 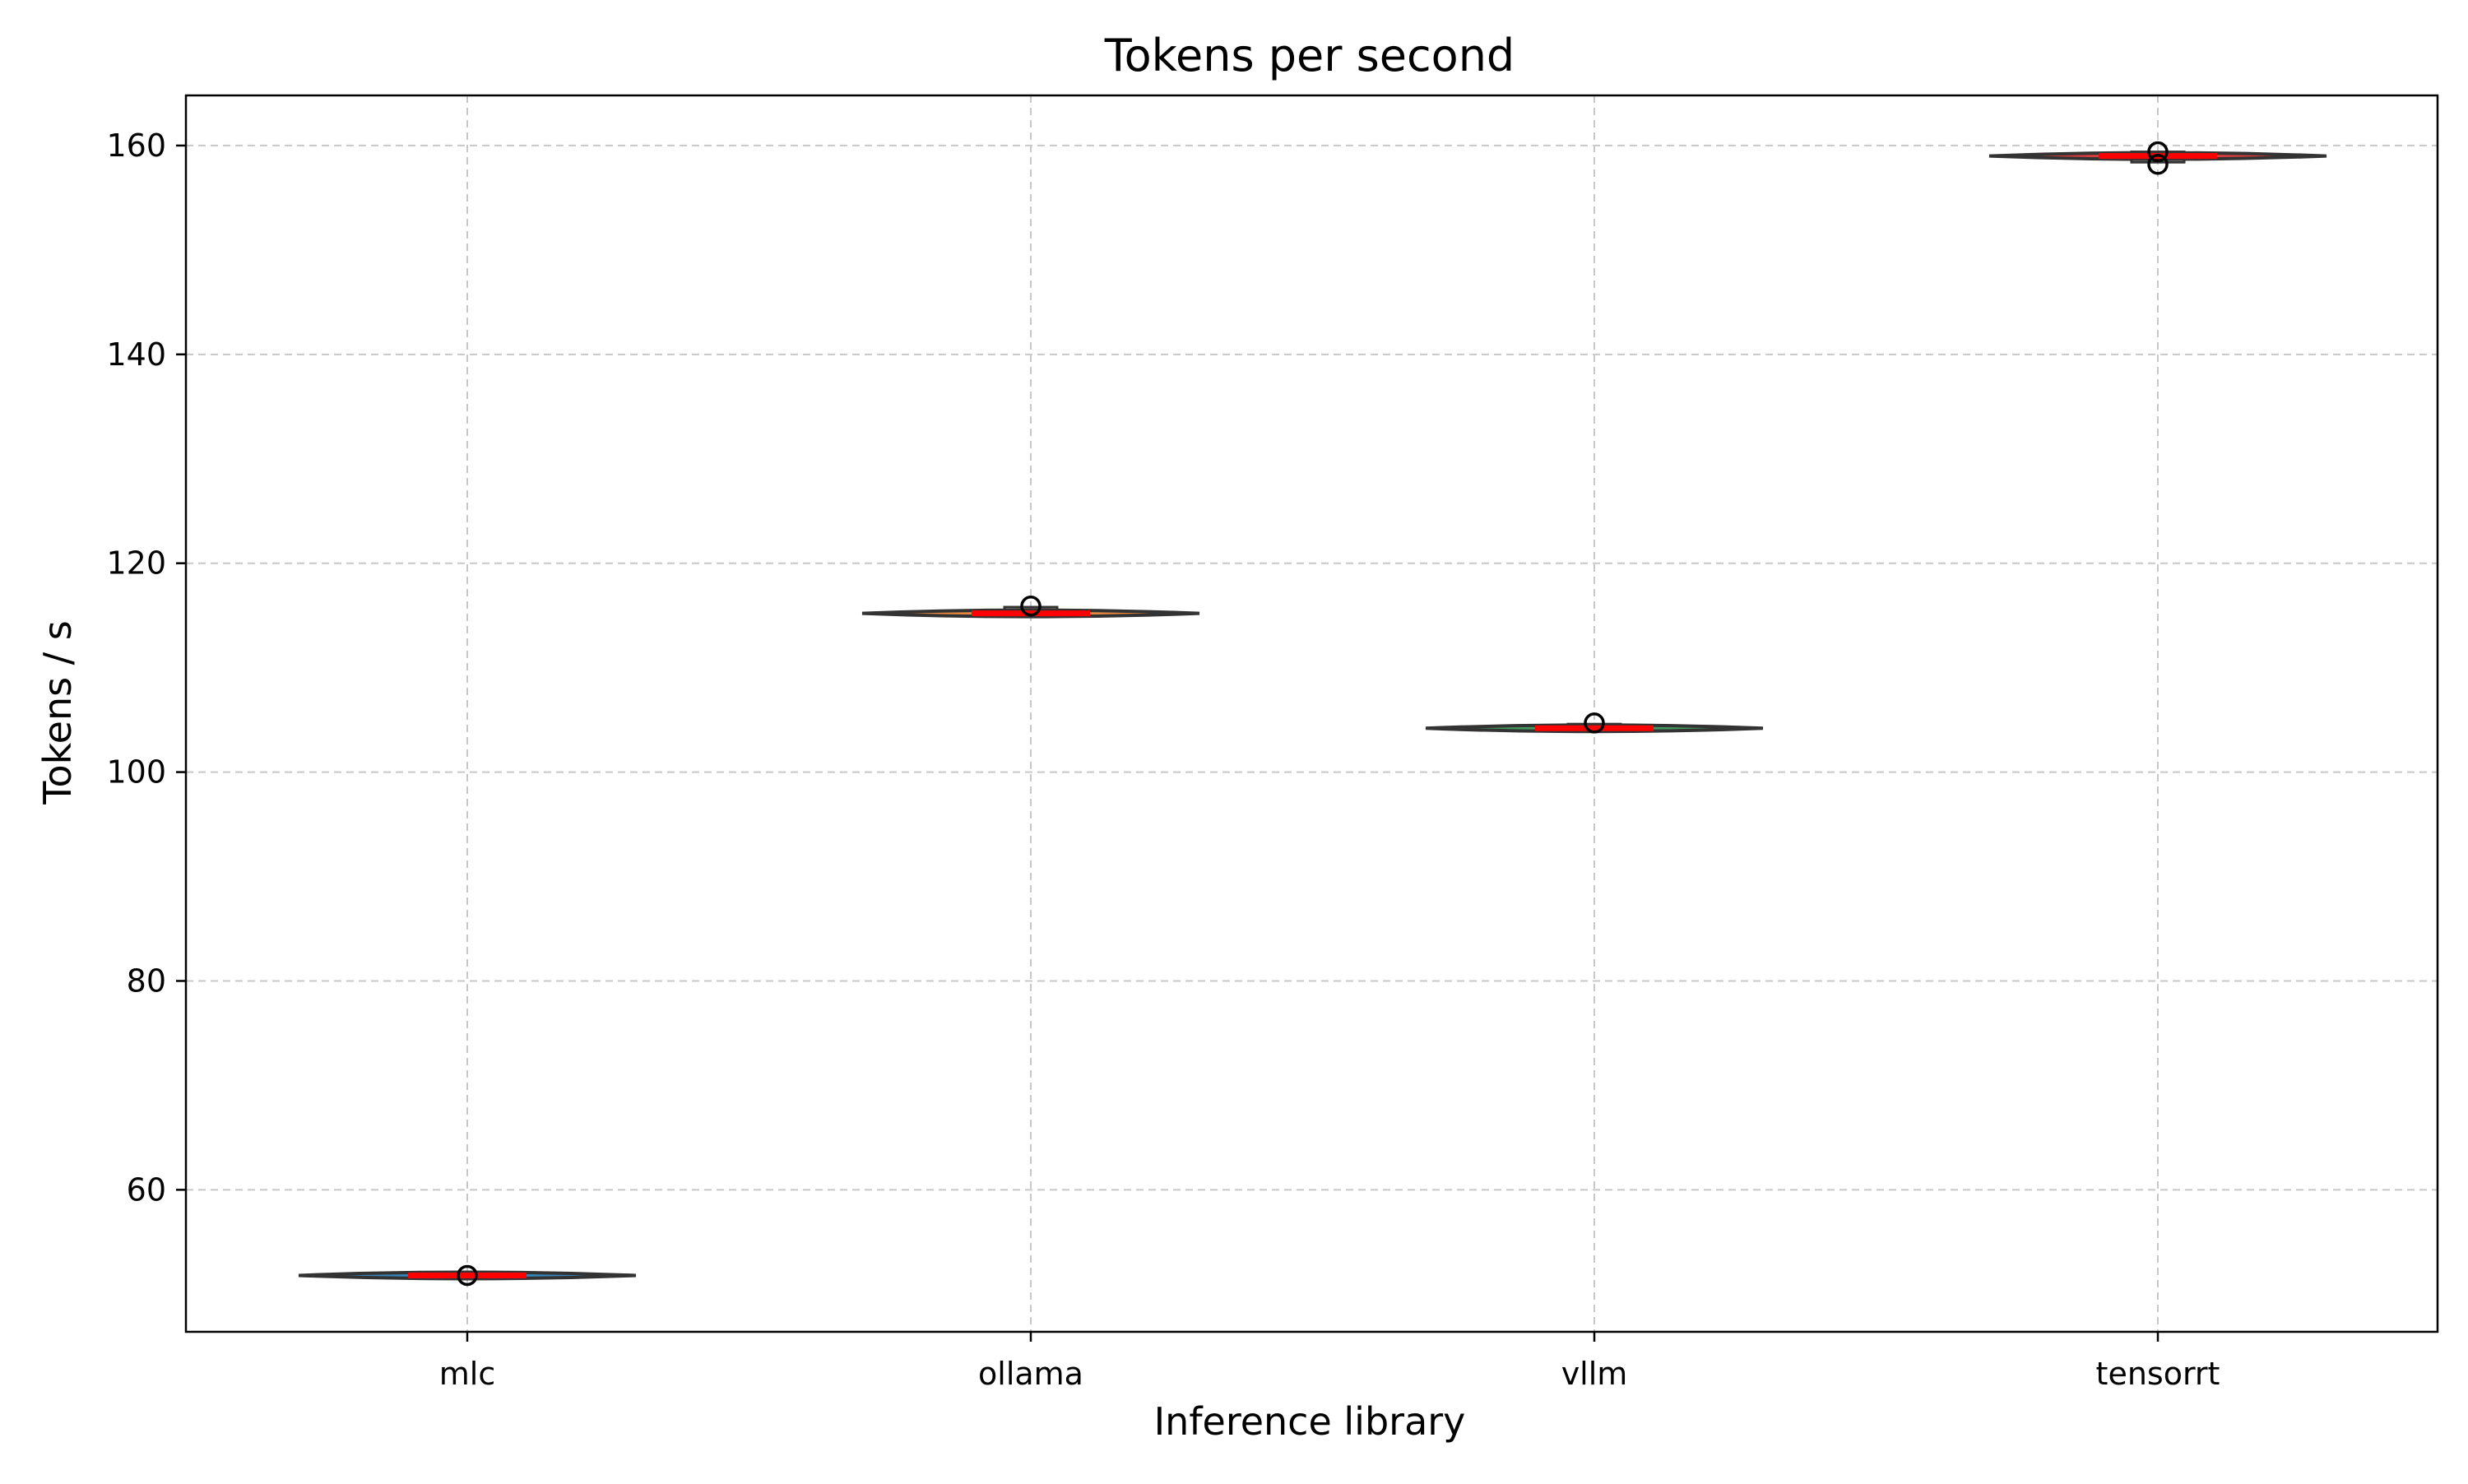 What do you see at coordinates (1030, 1374) in the screenshot?
I see `x-tick-label: ollama` at bounding box center [1030, 1374].